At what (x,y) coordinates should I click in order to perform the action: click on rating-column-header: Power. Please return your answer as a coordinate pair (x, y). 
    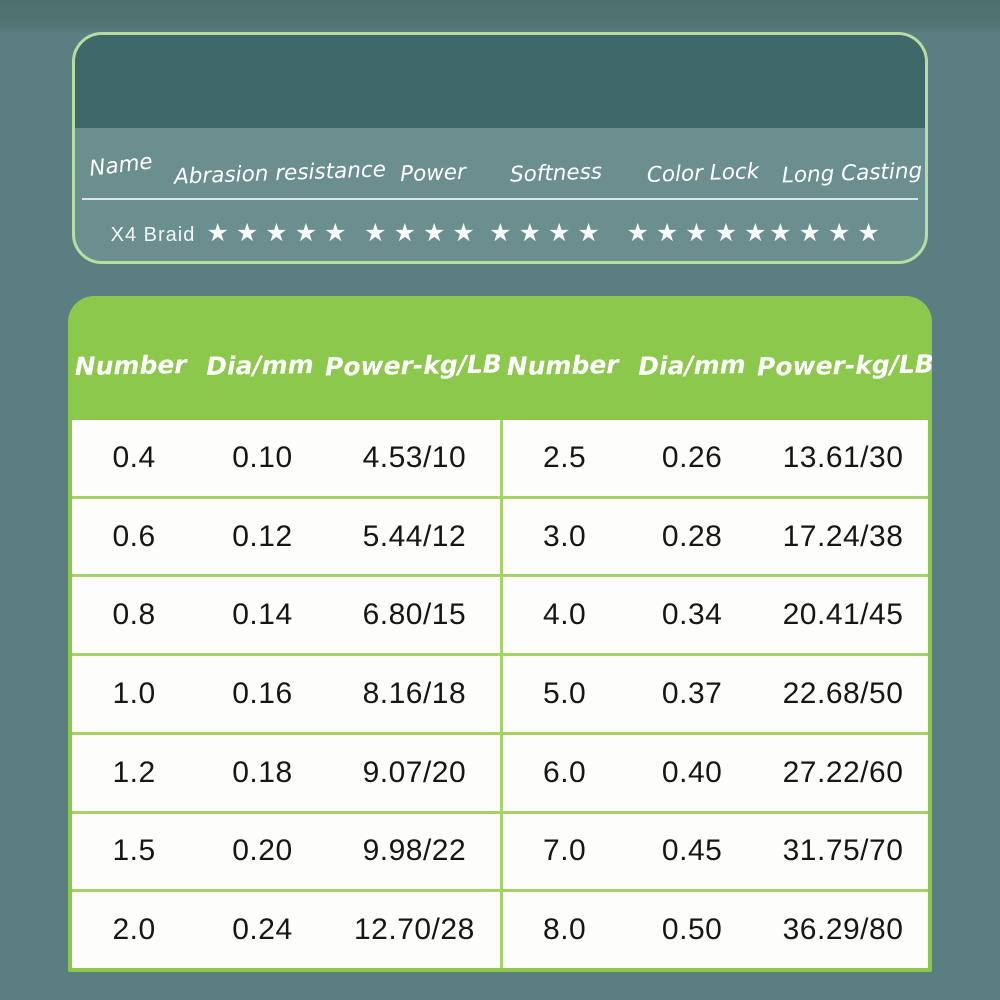
    Looking at the image, I should click on (433, 173).